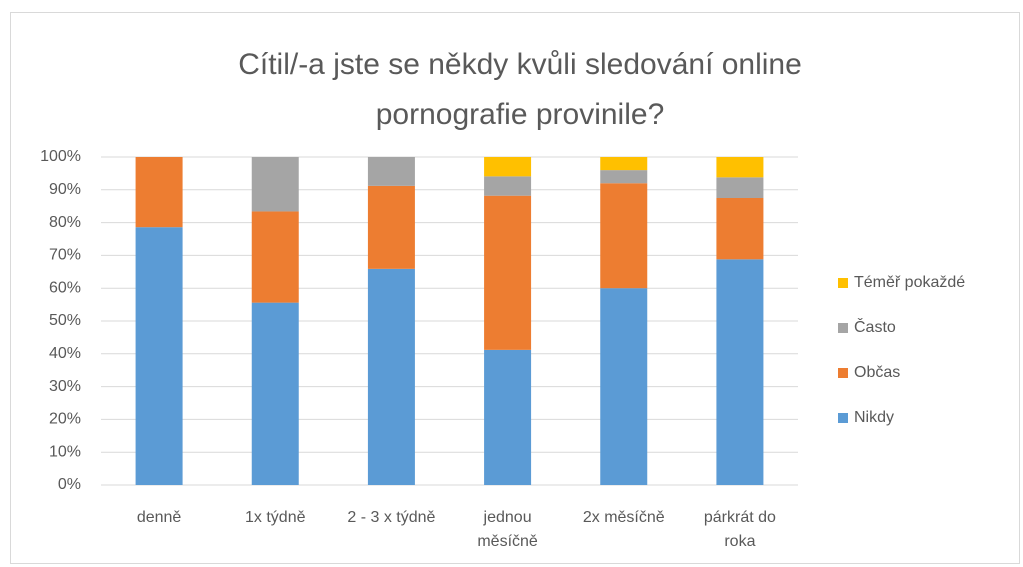 Image resolution: width=1023 pixels, height=567 pixels. What do you see at coordinates (877, 372) in the screenshot?
I see `legend-label: Občas` at bounding box center [877, 372].